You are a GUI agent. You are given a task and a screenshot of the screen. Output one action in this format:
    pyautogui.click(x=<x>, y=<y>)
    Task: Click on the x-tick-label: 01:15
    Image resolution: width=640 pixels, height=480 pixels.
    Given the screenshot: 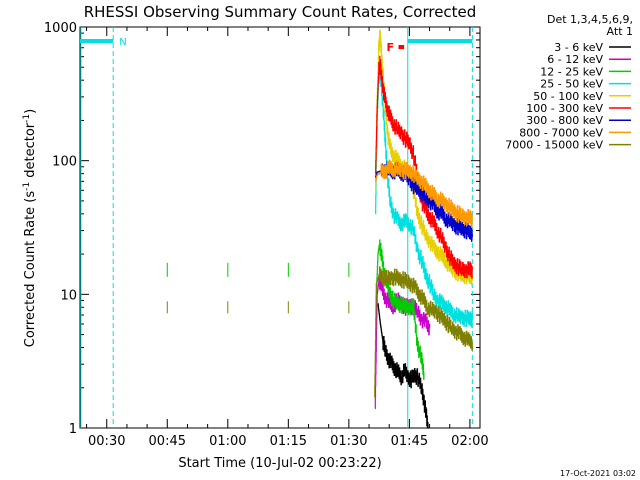 What is the action you would take?
    pyautogui.click(x=288, y=441)
    